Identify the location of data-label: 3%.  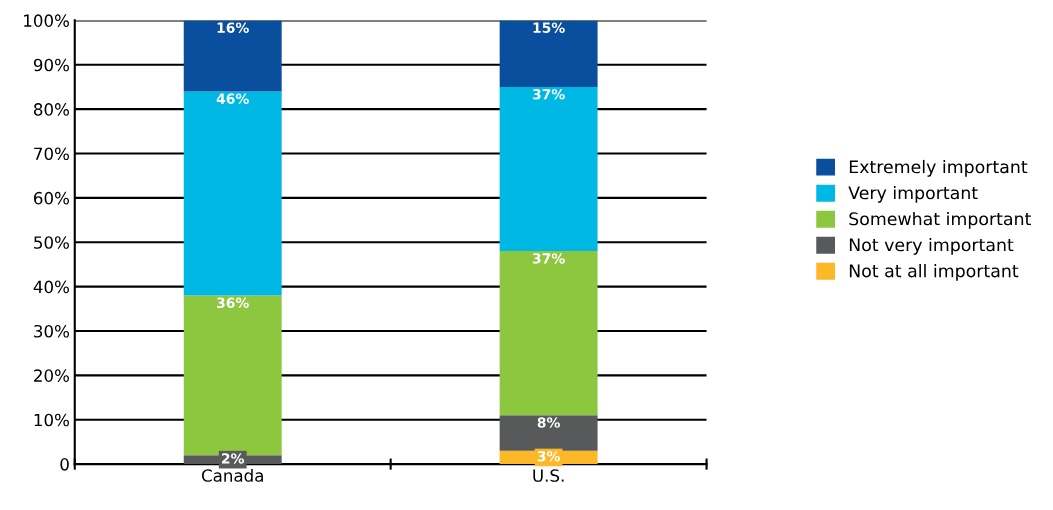
(548, 456).